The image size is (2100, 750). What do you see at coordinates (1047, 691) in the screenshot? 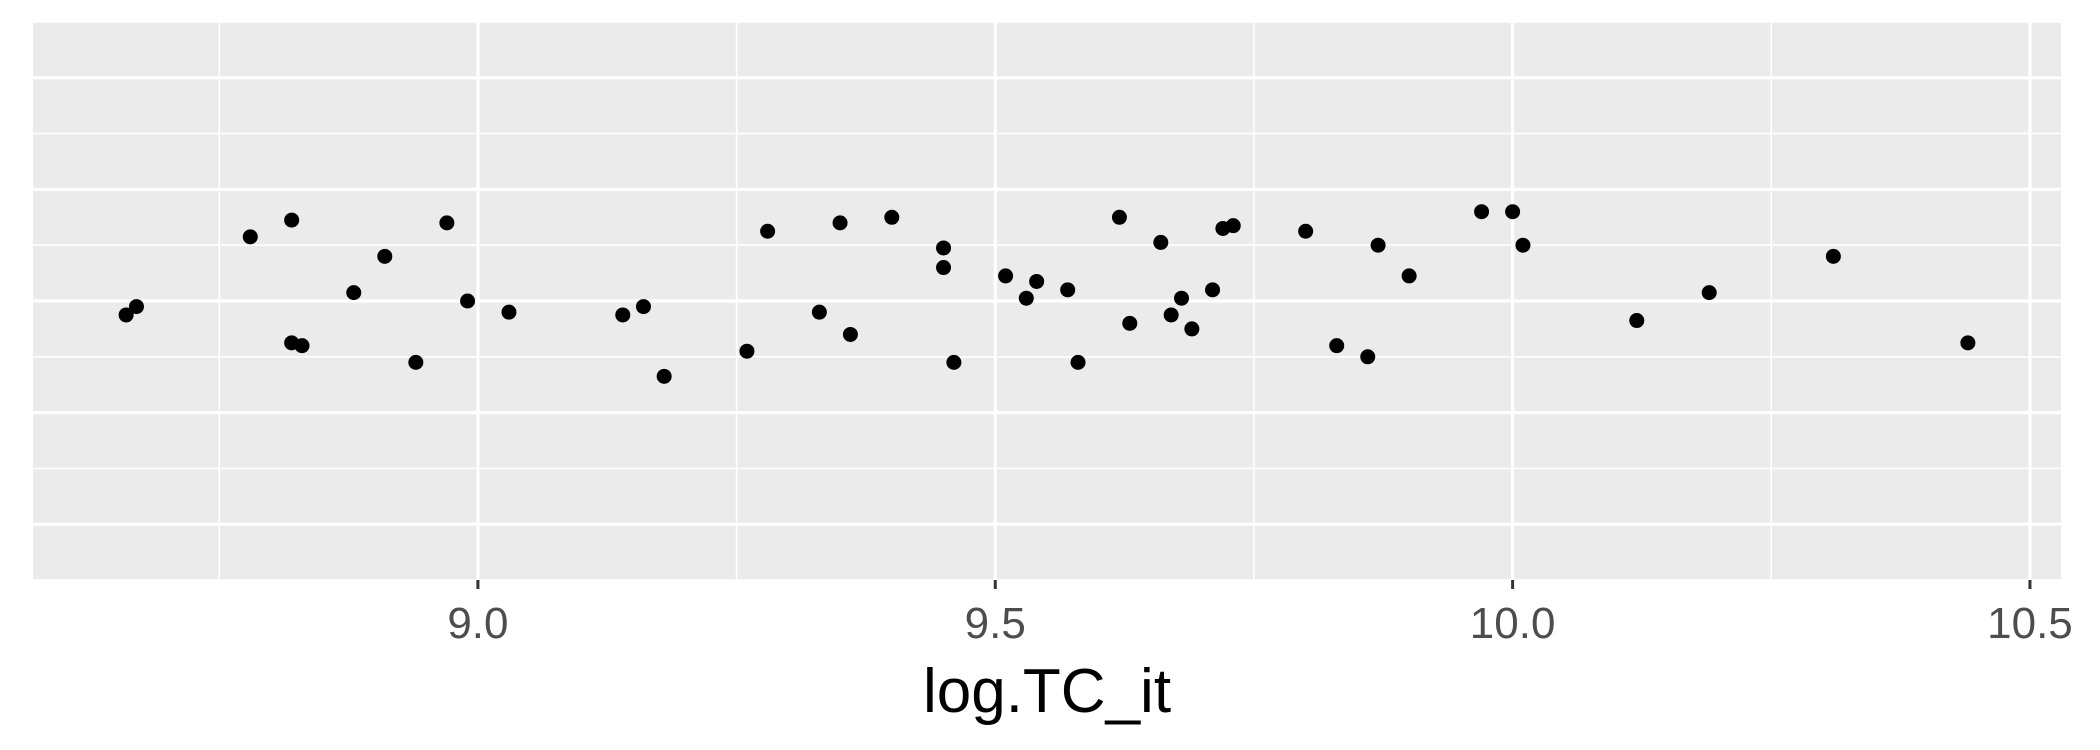
I see `x-axis-title: log.TC_it` at bounding box center [1047, 691].